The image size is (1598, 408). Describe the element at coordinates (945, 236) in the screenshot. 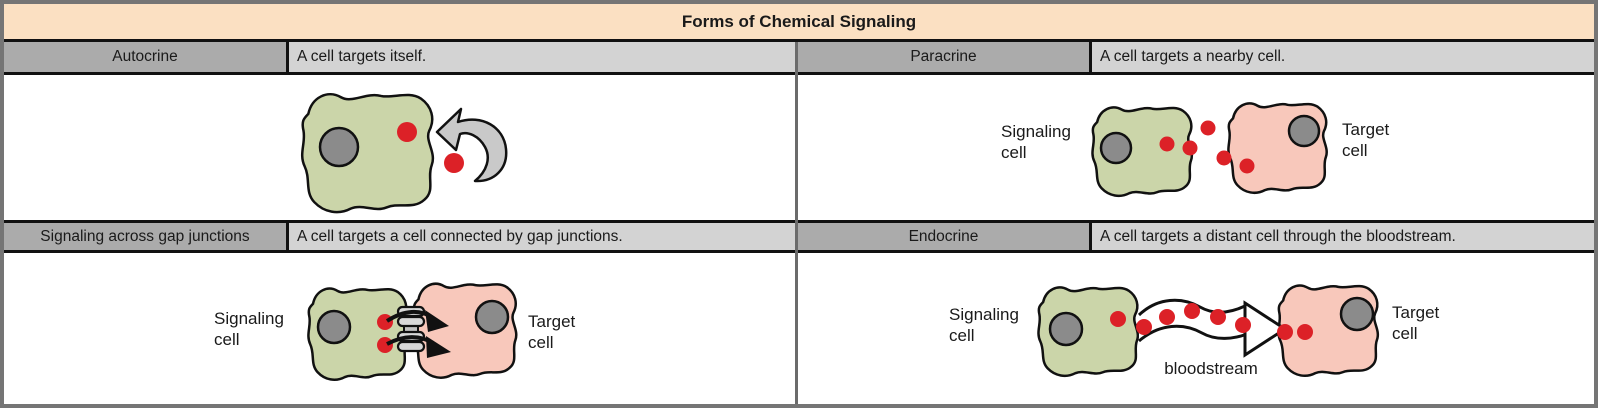

I see `endocrine-label-cell: Endocrine` at that location.